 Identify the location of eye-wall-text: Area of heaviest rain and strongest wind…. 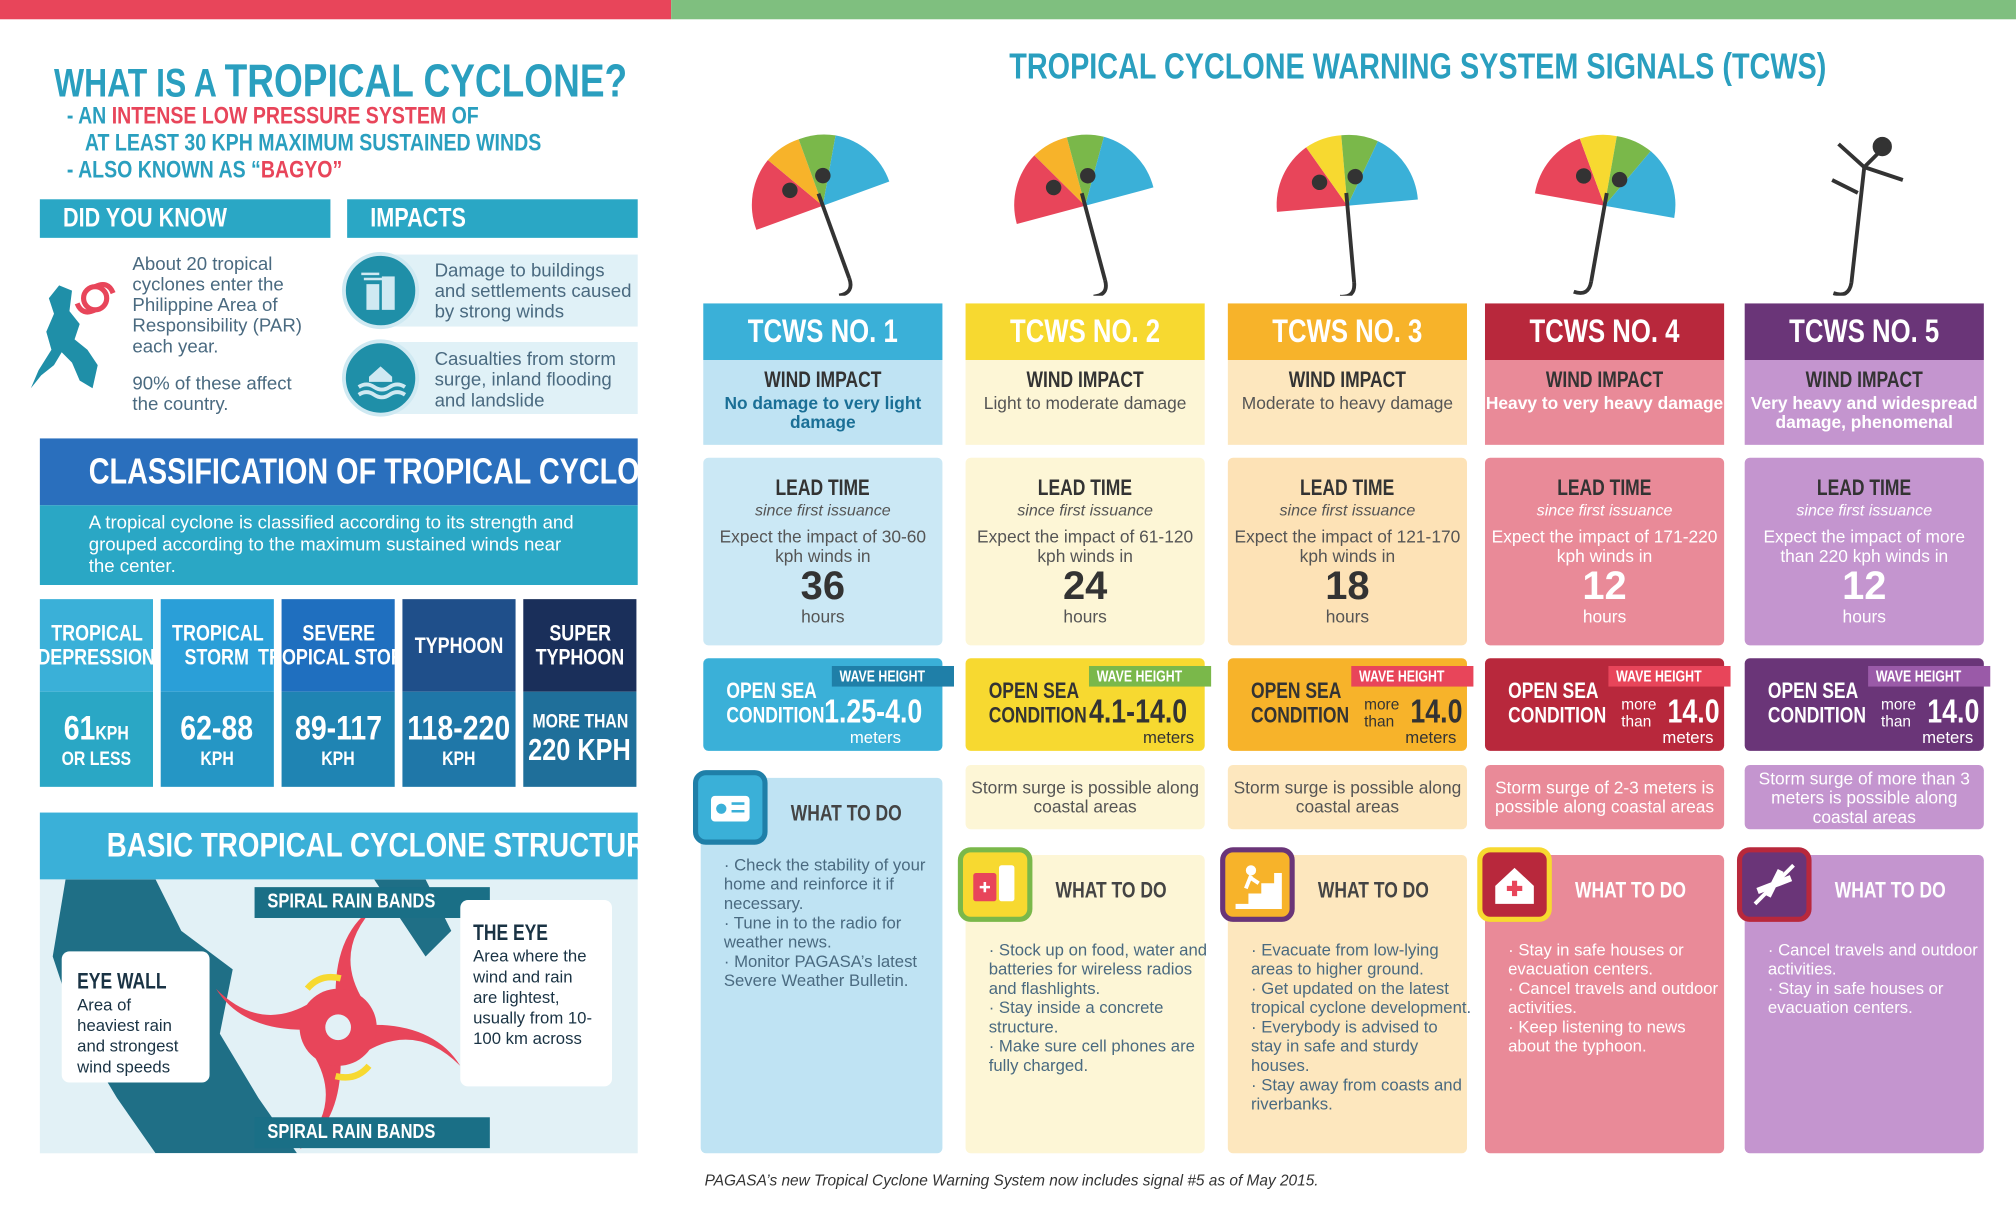
(128, 1036).